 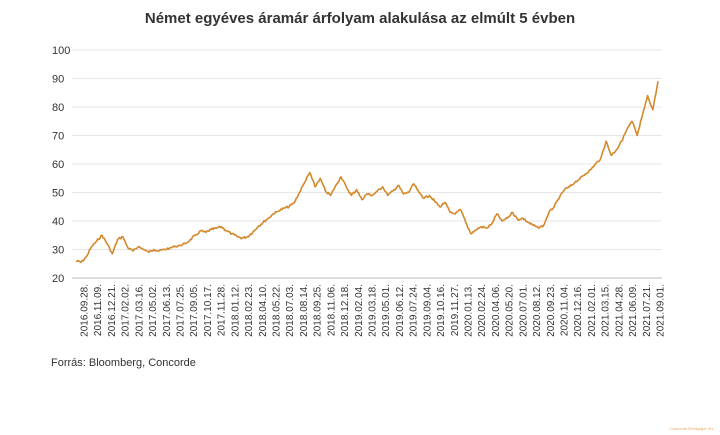 What do you see at coordinates (58, 80) in the screenshot?
I see `y-tick-label: 90` at bounding box center [58, 80].